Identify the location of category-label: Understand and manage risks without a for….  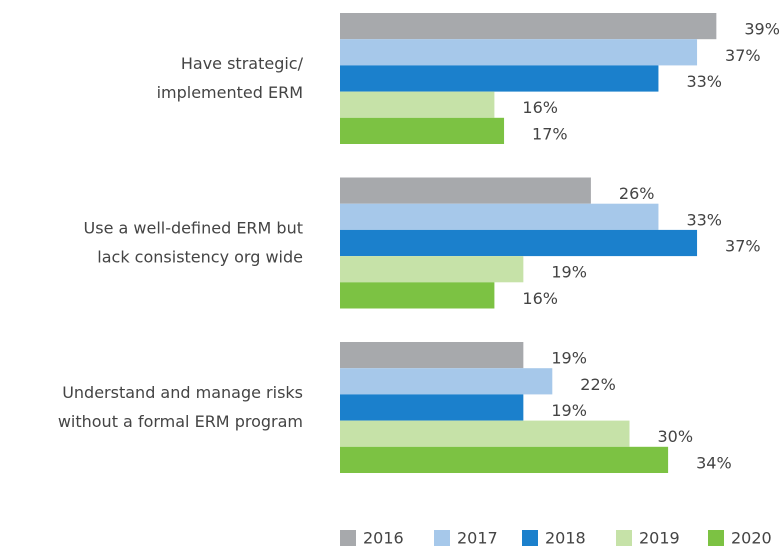
(180, 407).